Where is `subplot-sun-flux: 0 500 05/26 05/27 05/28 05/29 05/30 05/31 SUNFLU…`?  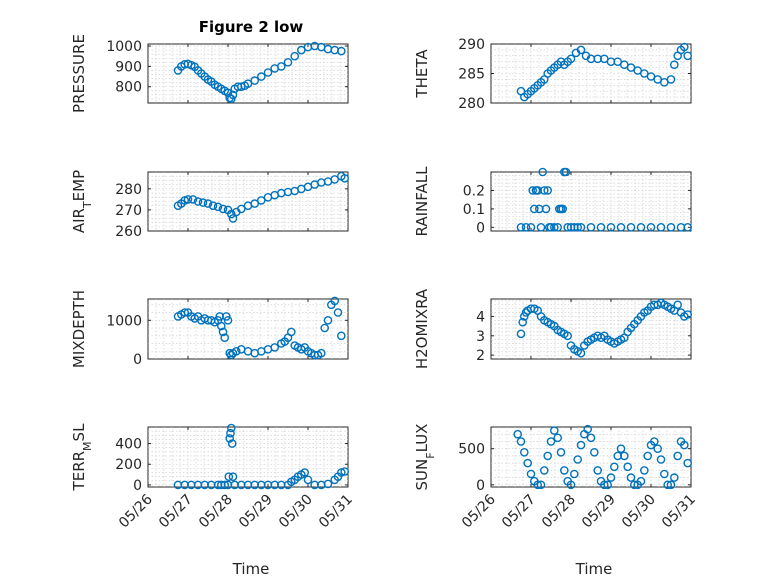
subplot-sun-flux: 0 500 05/26 05/27 05/28 05/29 05/30 05/31 SUNFLU… is located at coordinates (556, 478).